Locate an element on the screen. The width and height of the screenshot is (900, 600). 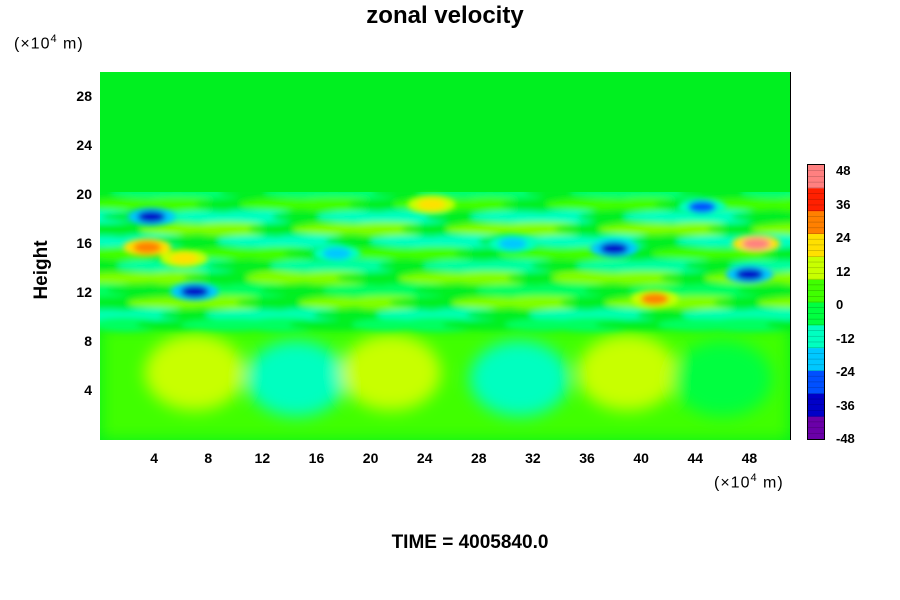
x-tick-label: 16 is located at coordinates (316, 458).